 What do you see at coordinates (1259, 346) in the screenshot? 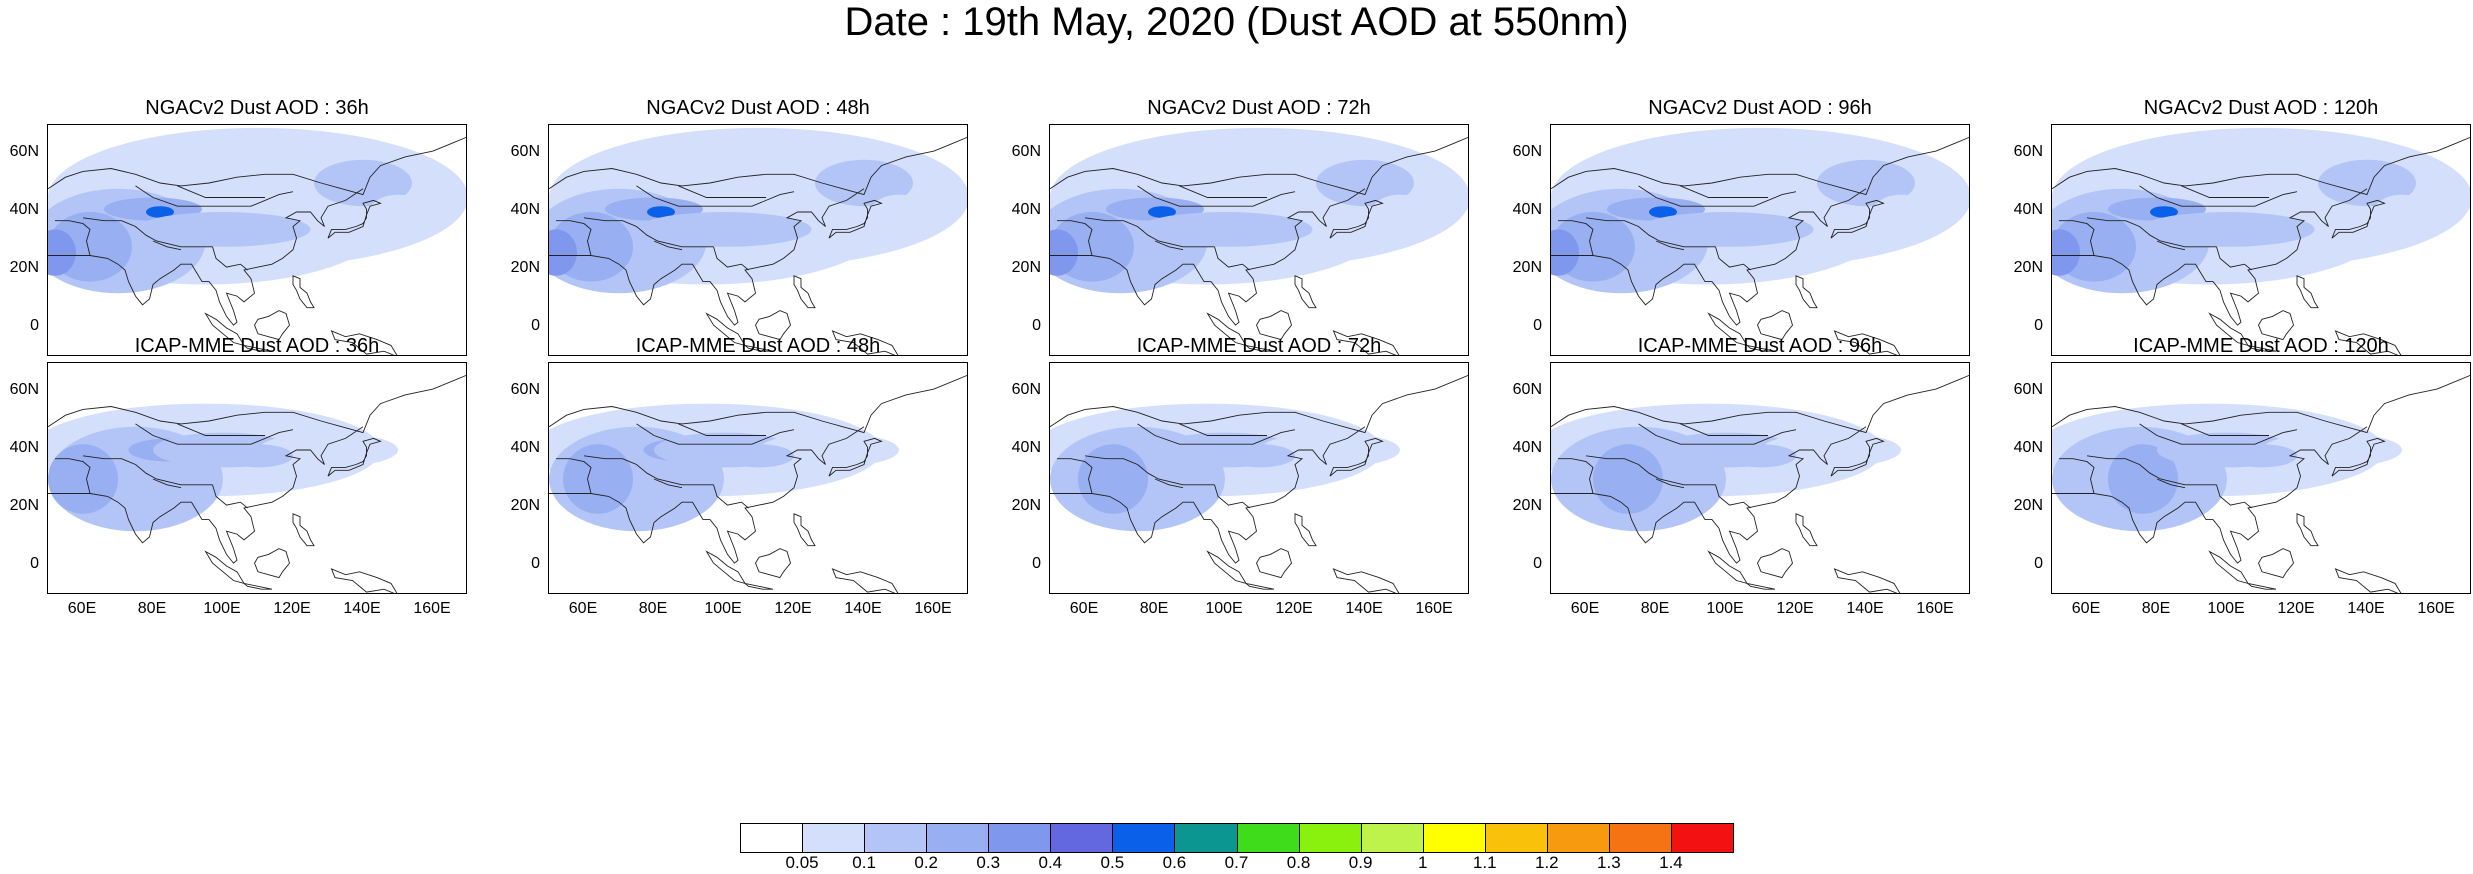
I see `panel-title: ICAP-MME Dust AOD : 72h` at bounding box center [1259, 346].